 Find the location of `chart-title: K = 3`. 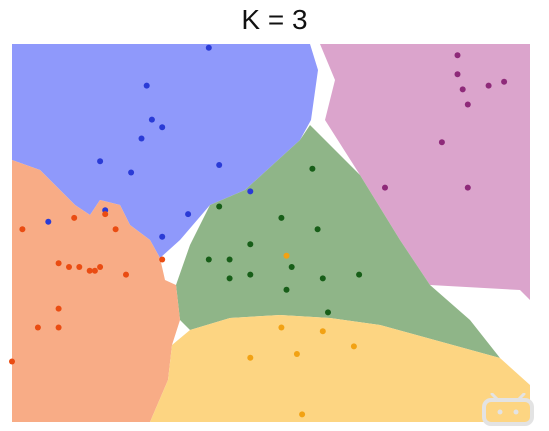

chart-title: K = 3 is located at coordinates (274, 19).